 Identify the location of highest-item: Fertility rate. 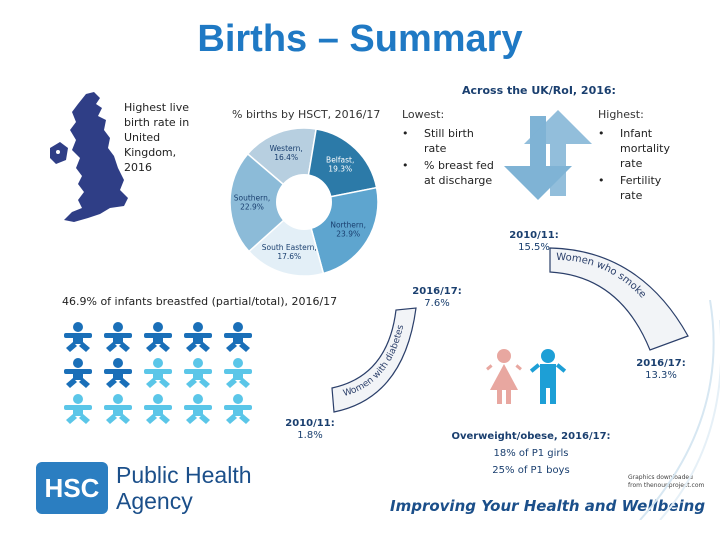
(641, 188).